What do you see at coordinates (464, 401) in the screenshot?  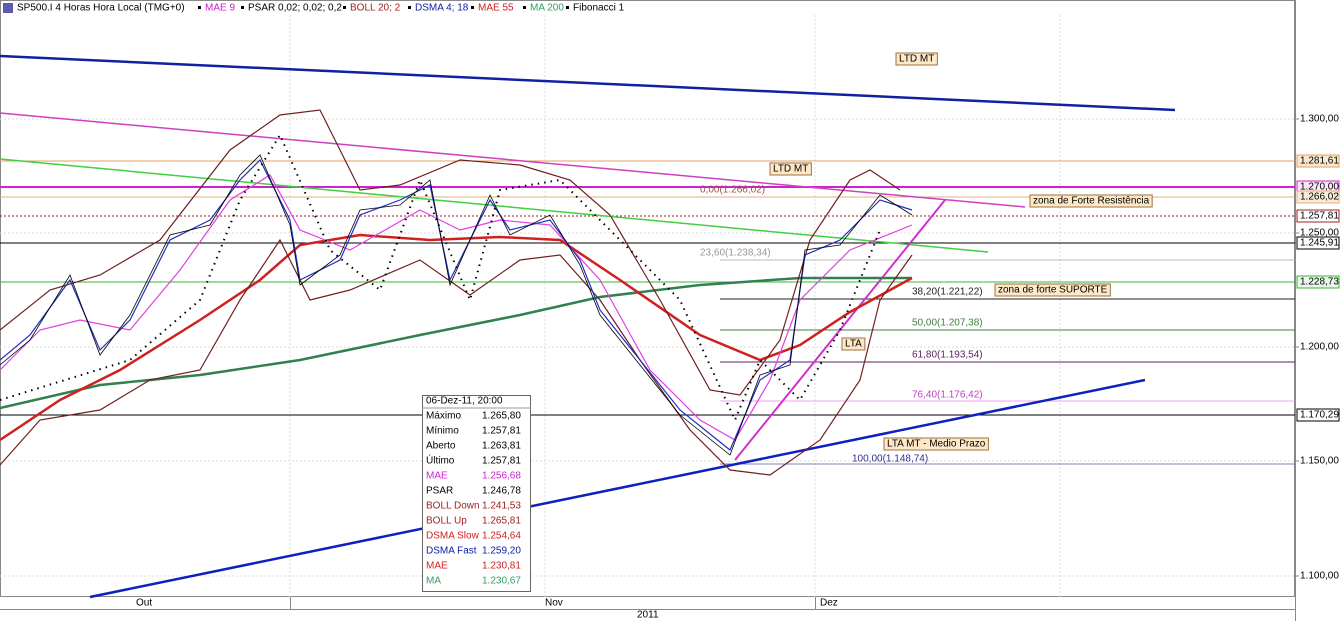 I see `tooltip-date: 06-Dez-11, 20:00` at bounding box center [464, 401].